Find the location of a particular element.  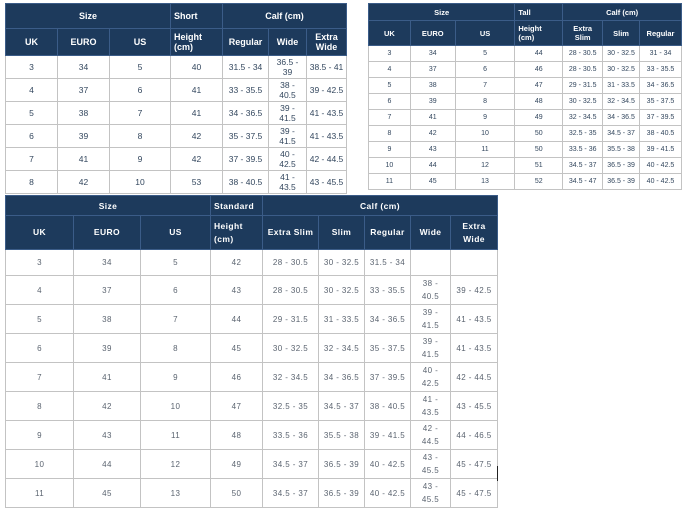

table-cell: 7 is located at coordinates (175, 319).